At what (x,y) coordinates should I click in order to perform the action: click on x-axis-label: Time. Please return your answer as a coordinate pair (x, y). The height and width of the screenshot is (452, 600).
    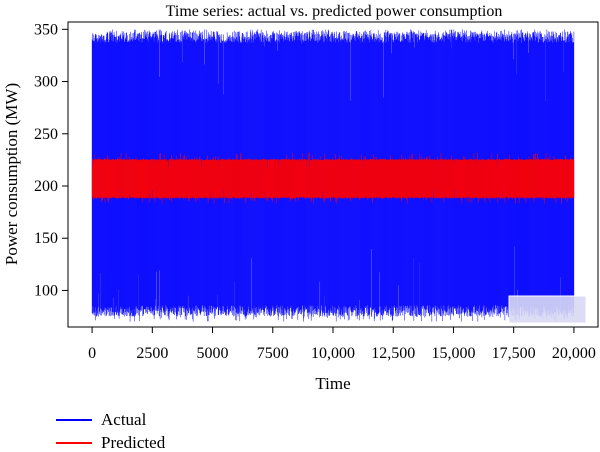
    Looking at the image, I should click on (332, 383).